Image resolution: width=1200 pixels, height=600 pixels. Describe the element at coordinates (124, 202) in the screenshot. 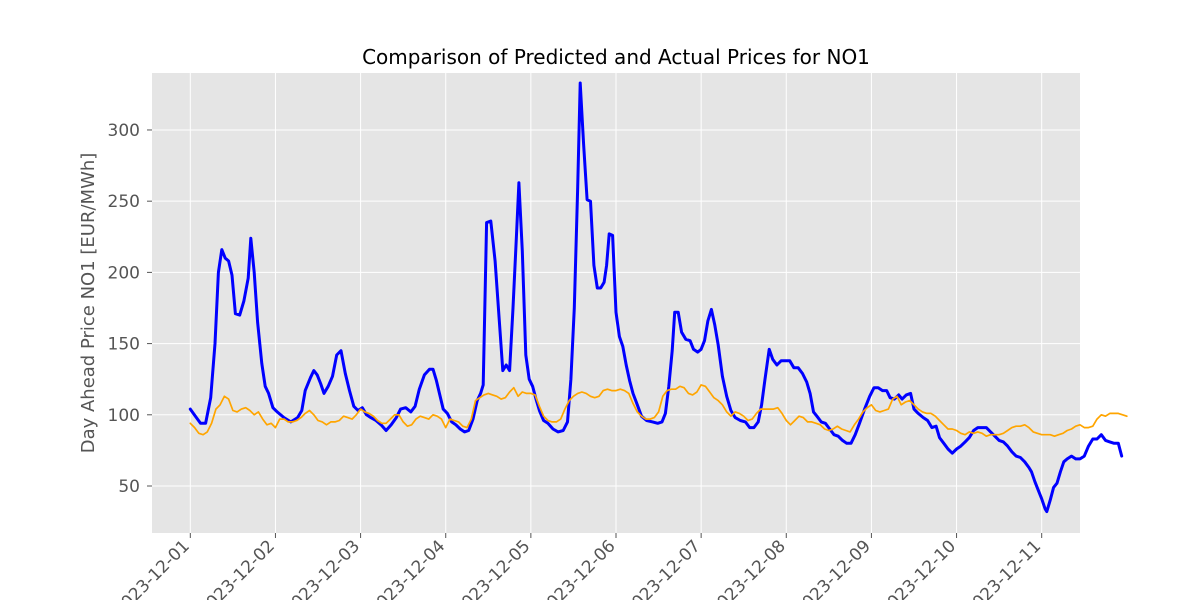

I see `y-tick-label: 250` at that location.